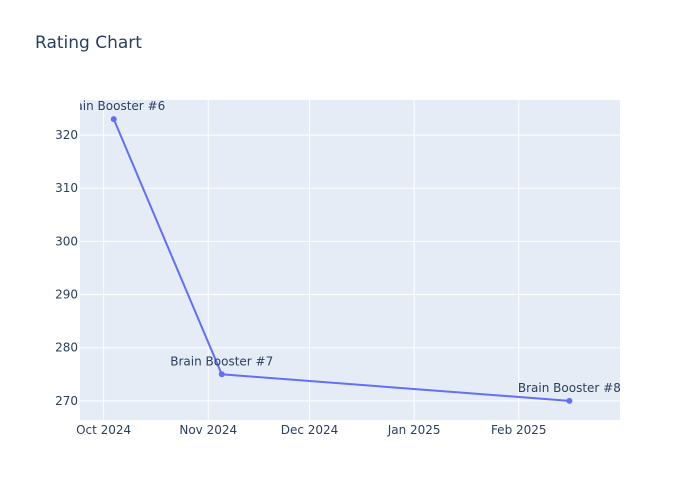 This screenshot has height=500, width=700. Describe the element at coordinates (88, 43) in the screenshot. I see `chart-title: Rating Chart` at that location.